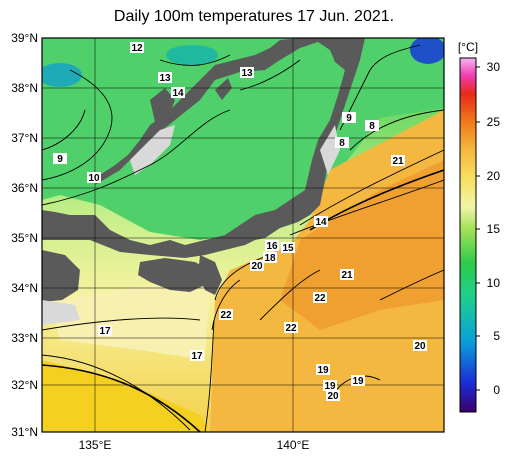 The width and height of the screenshot is (508, 456). Describe the element at coordinates (496, 336) in the screenshot. I see `colorbar-tick-5: 5` at that location.